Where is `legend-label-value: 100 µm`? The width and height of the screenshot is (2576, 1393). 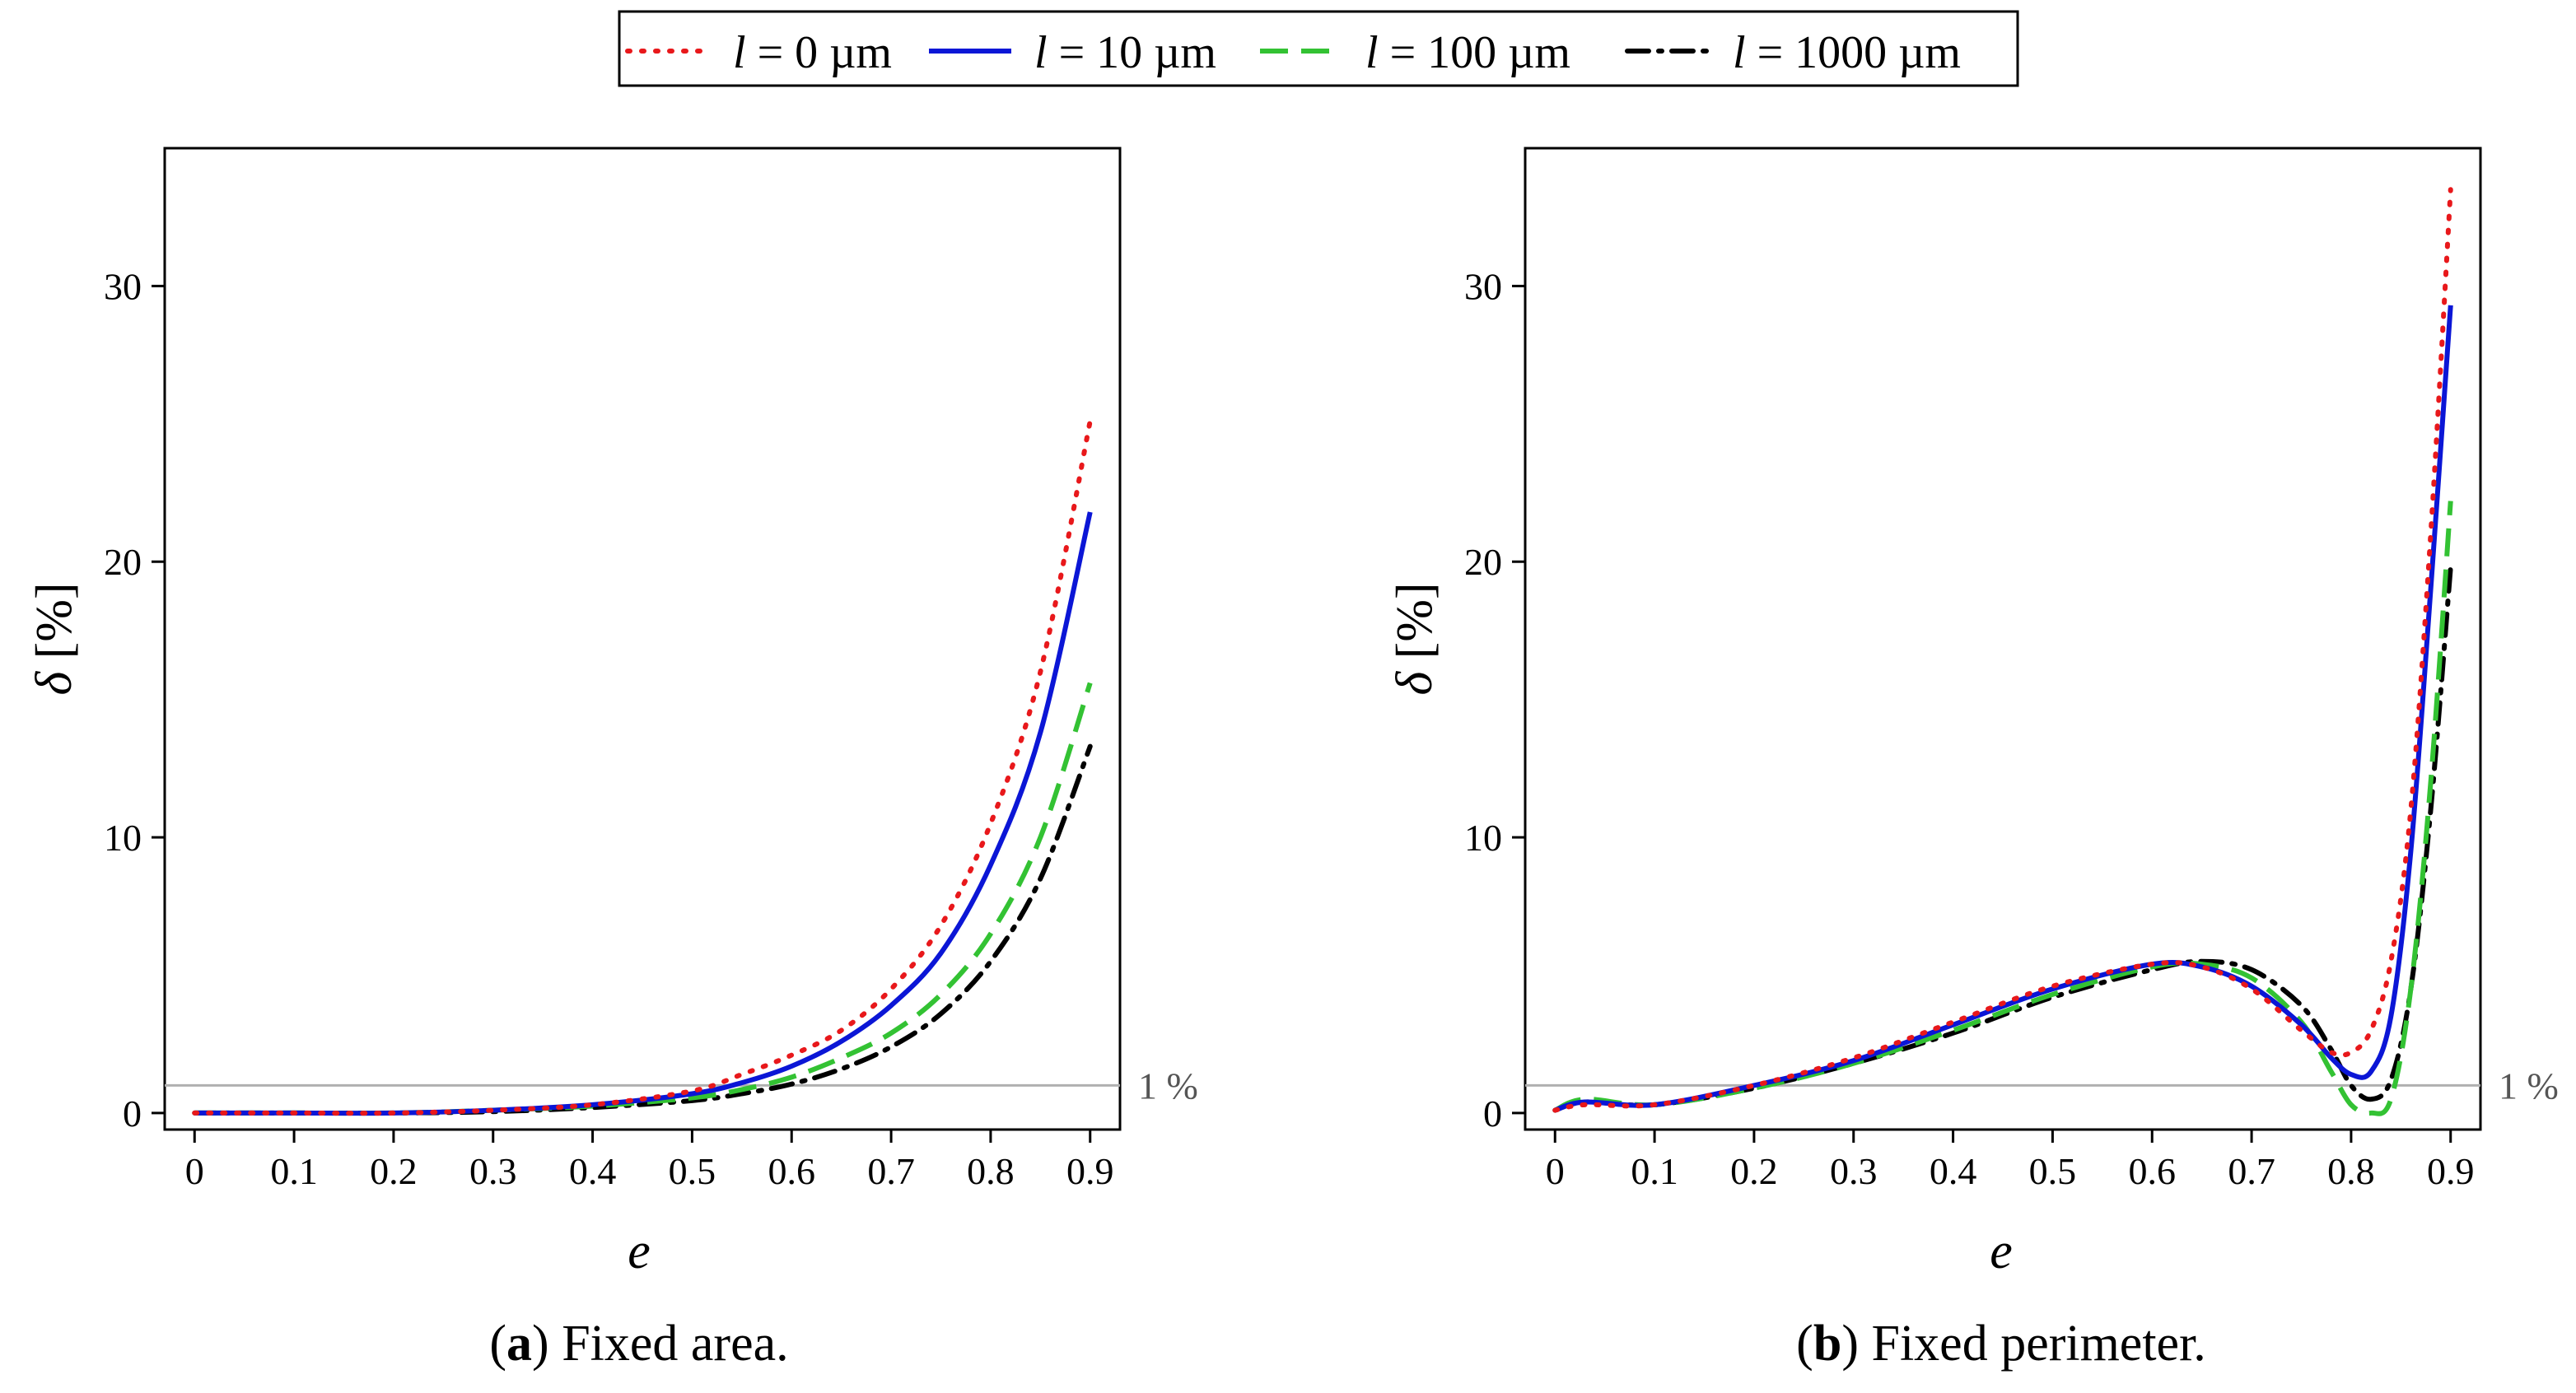
legend-label-value: 100 µm is located at coordinates (1498, 52).